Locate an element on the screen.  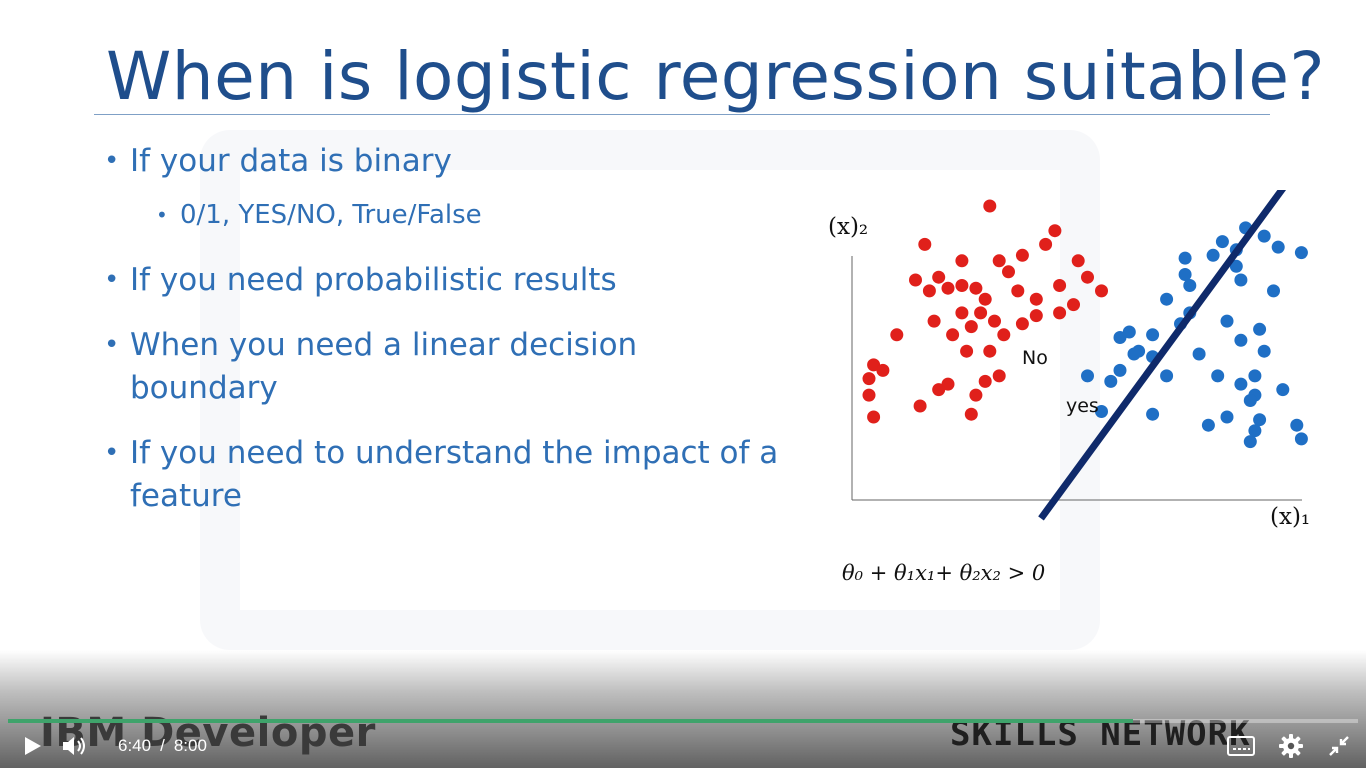
bullet-item: If your data is binary is located at coordinates (444, 161).